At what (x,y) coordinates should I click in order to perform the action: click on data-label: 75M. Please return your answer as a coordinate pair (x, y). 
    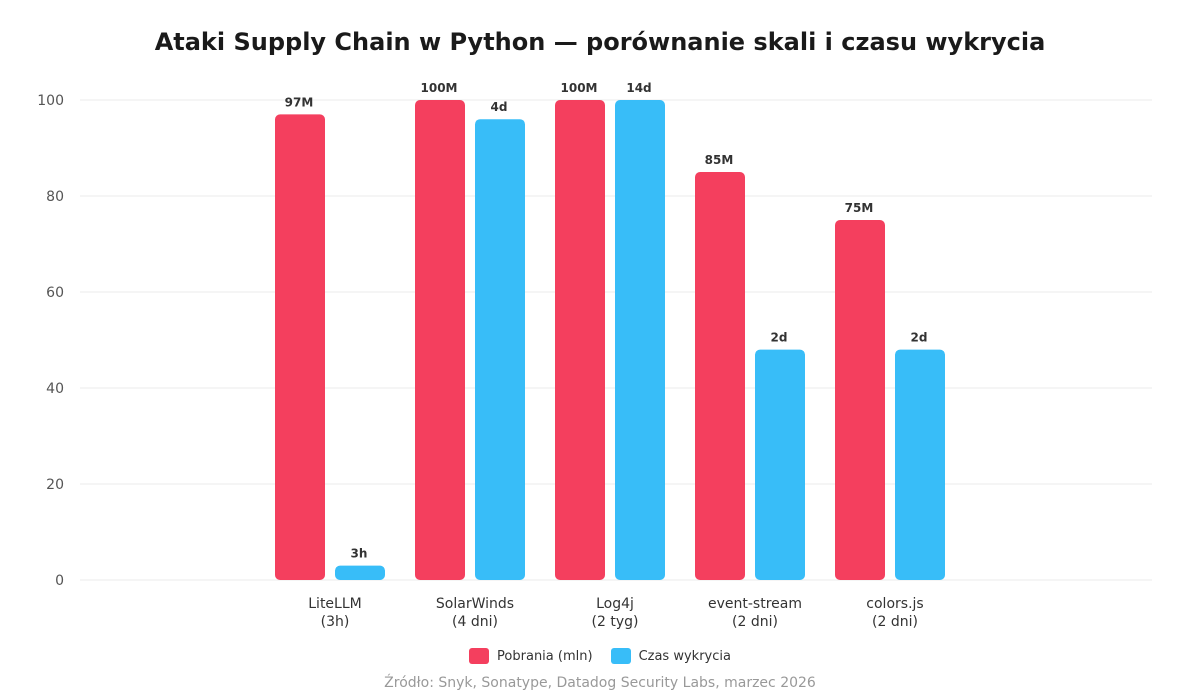
    Looking at the image, I should click on (859, 208).